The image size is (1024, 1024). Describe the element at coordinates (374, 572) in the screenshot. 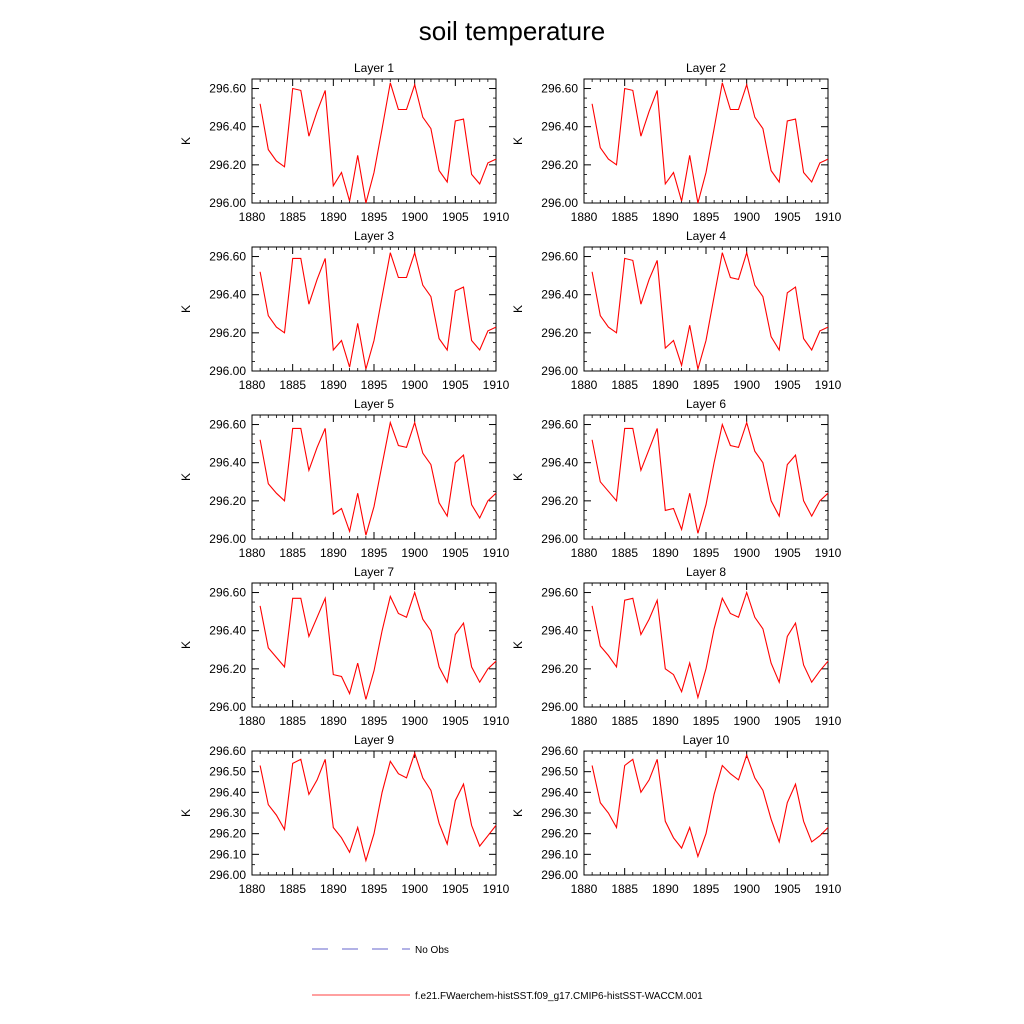

I see `panel-title: Layer 7` at that location.